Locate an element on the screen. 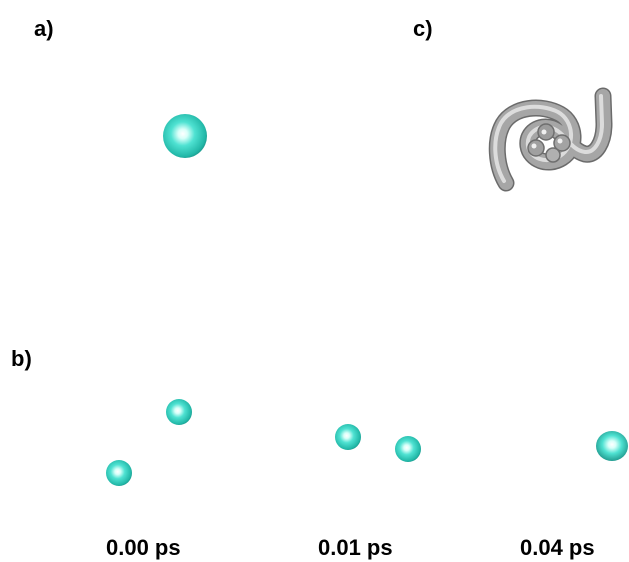  sphere-merged is located at coordinates (612, 446).